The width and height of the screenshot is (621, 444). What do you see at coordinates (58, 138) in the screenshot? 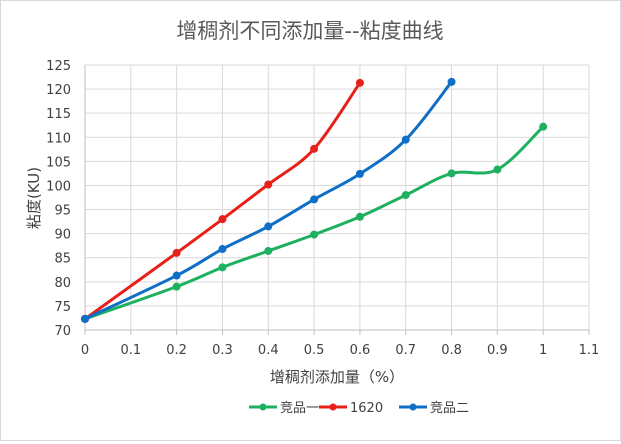
I see `y-tick-label: 110` at bounding box center [58, 138].